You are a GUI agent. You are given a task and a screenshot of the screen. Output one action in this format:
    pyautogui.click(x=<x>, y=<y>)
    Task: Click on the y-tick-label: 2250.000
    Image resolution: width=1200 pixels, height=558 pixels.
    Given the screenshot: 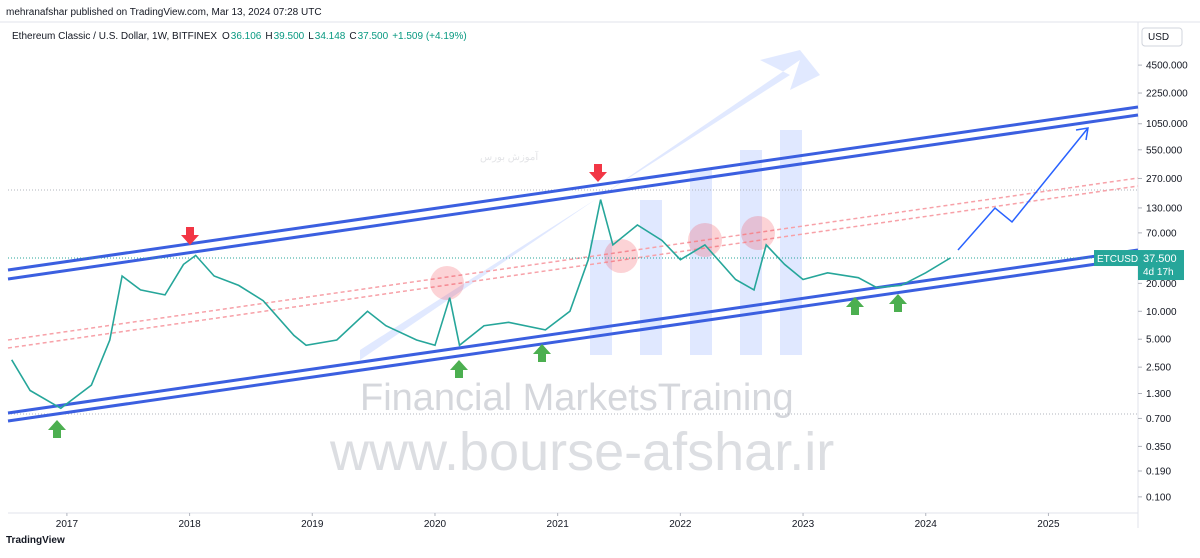 What is the action you would take?
    pyautogui.click(x=1167, y=94)
    